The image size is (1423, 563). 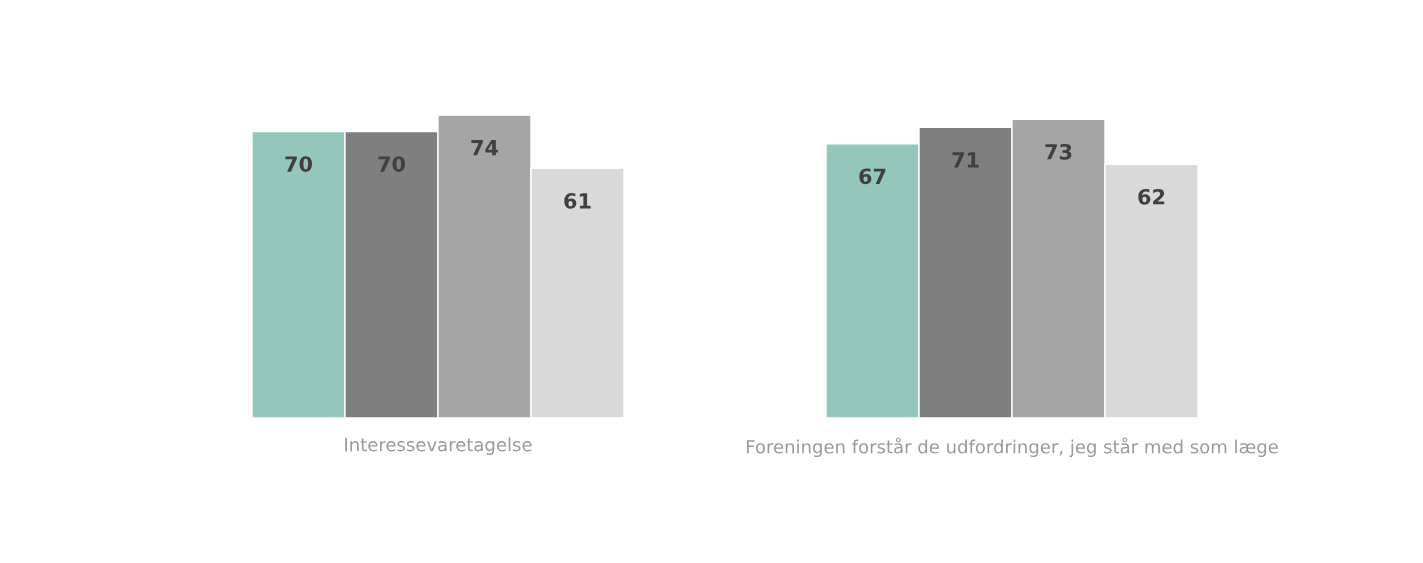 What do you see at coordinates (872, 176) in the screenshot?
I see `data-label: 67` at bounding box center [872, 176].